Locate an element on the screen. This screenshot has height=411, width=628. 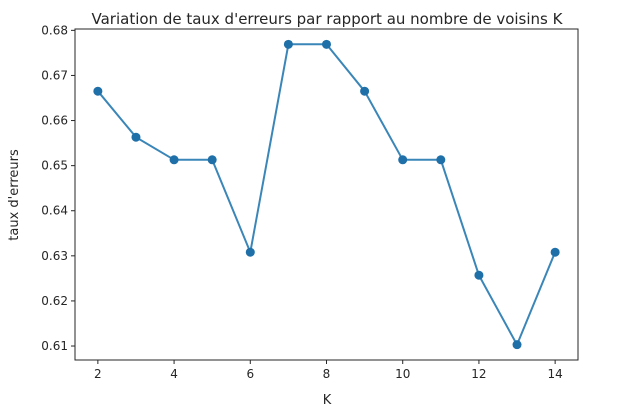
x-tick-label: 14 is located at coordinates (554, 374).